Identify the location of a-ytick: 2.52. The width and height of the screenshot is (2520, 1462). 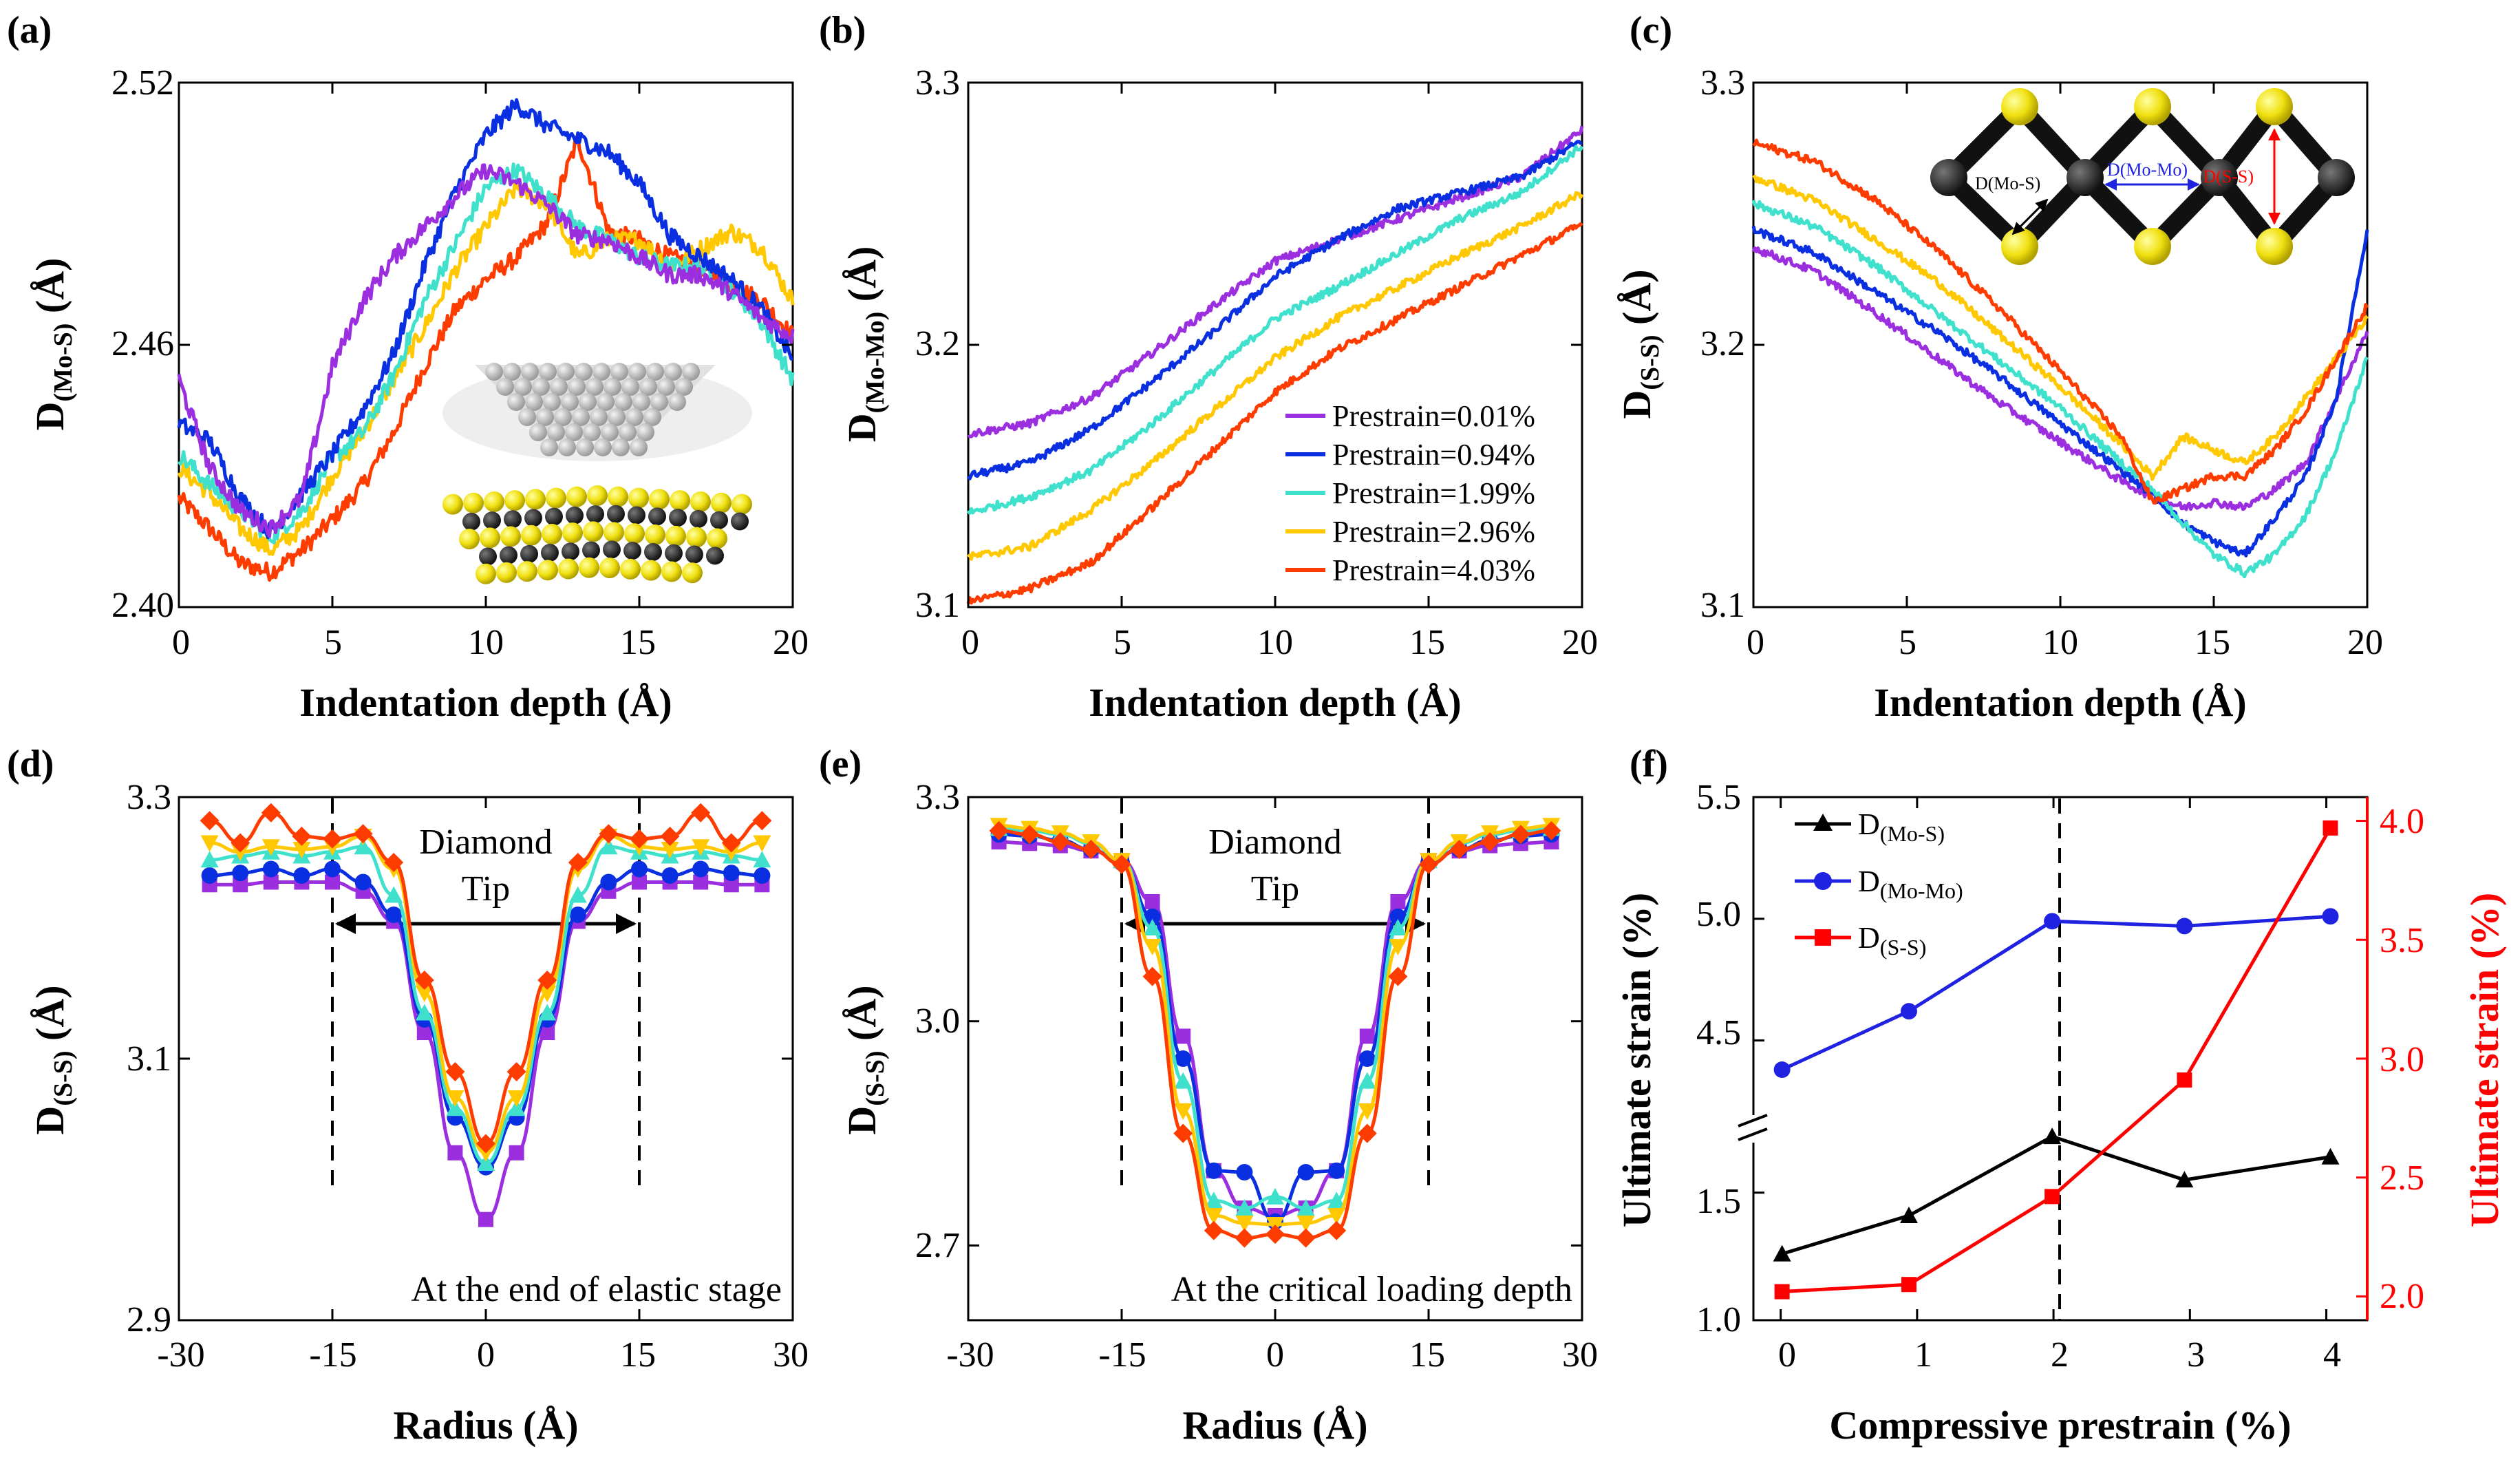
(142, 83).